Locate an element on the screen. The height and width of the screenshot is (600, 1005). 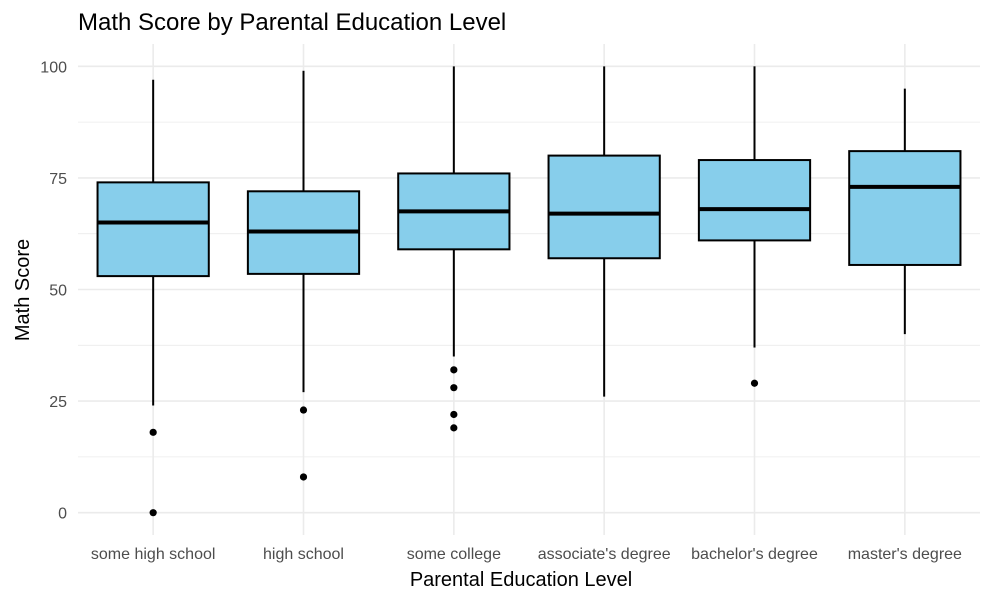
x-tick-label: high school is located at coordinates (303, 554).